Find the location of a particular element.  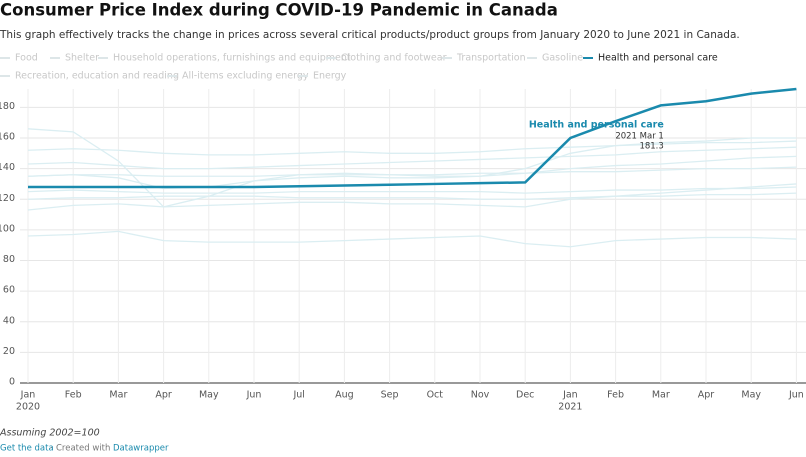

created-with: Created with is located at coordinates (83, 449).